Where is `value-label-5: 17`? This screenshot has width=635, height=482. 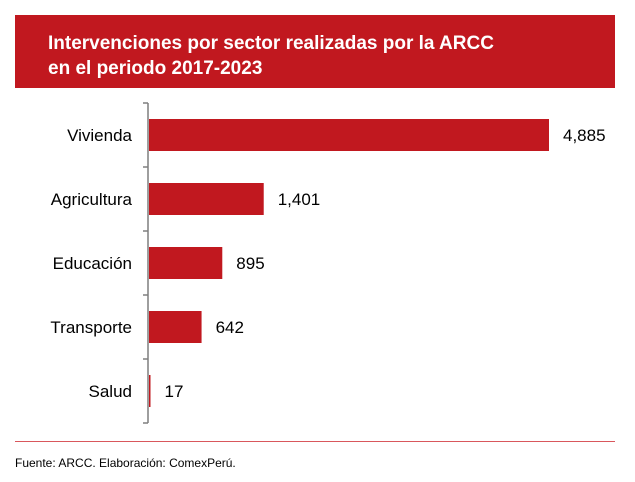
value-label-5: 17 is located at coordinates (174, 391).